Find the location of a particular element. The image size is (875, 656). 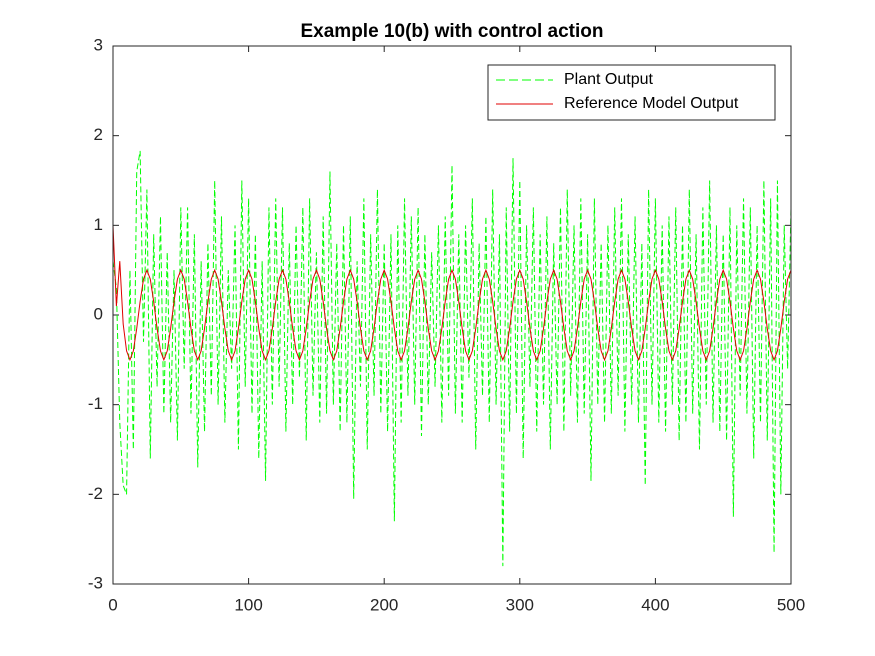

legend-label: Reference Model Output is located at coordinates (651, 103).